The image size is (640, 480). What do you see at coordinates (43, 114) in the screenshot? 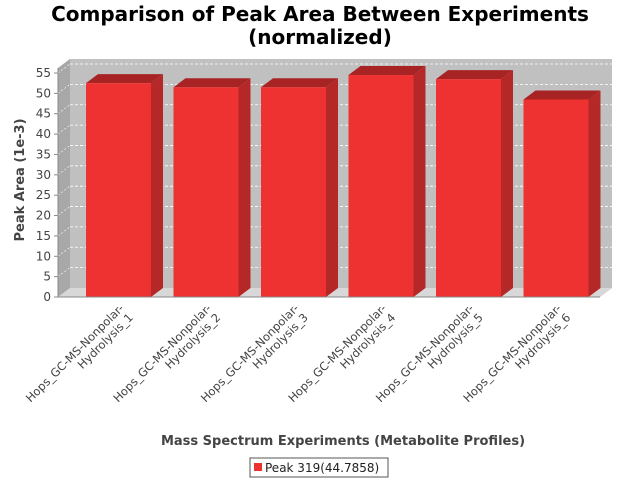
I see `y-tick-label: 45` at bounding box center [43, 114].